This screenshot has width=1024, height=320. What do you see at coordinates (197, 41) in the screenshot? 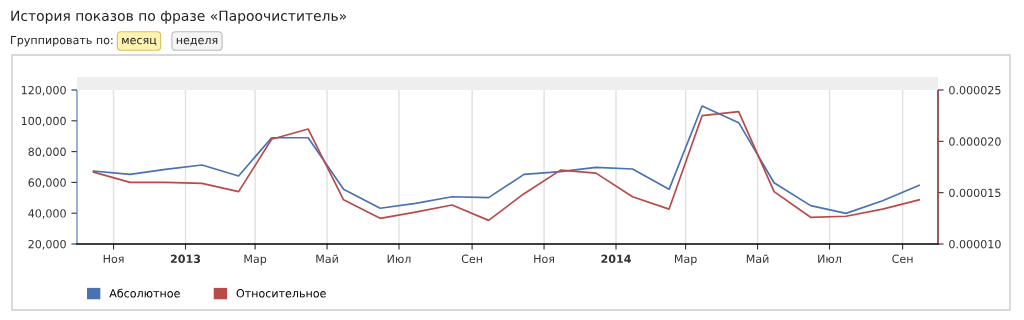
I see `text: неделя` at bounding box center [197, 41].